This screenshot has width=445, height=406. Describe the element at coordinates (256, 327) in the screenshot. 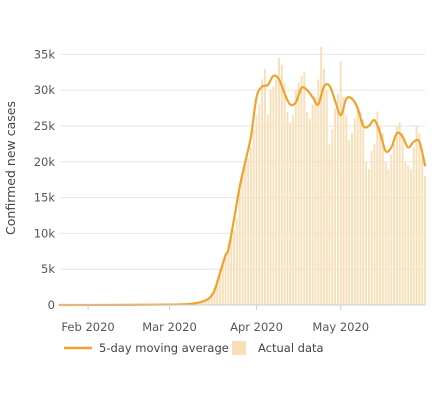

I see `x-tick-label: Apr 2020` at that location.